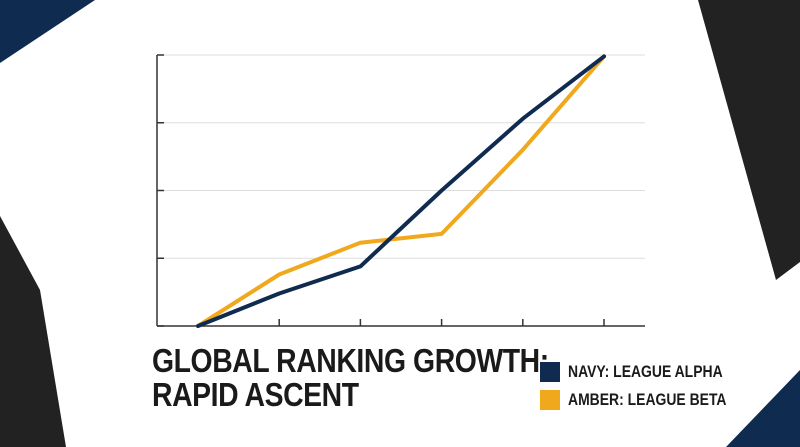  What do you see at coordinates (33, 331) in the screenshot?
I see `left-dark-shape` at bounding box center [33, 331].